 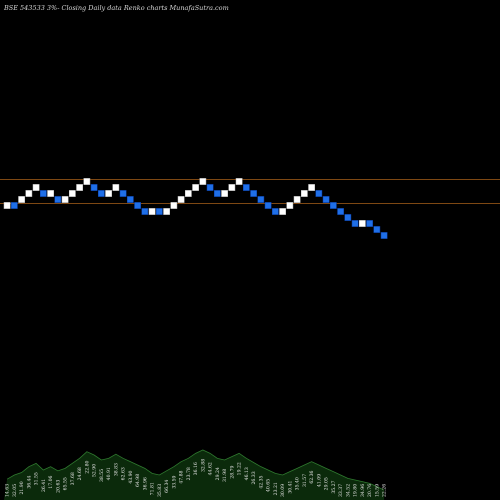 What do you see at coordinates (211, 468) in the screenshot?
I see `volume-label: 44.62` at bounding box center [211, 468].